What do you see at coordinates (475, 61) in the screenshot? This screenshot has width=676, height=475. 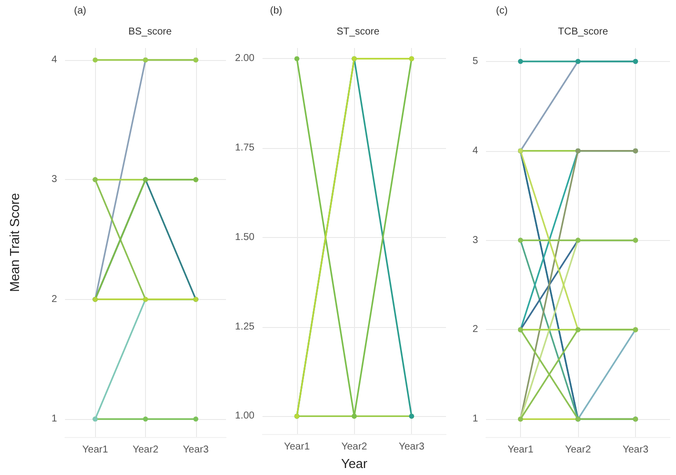 I see `y-tick-label: 5` at bounding box center [475, 61].